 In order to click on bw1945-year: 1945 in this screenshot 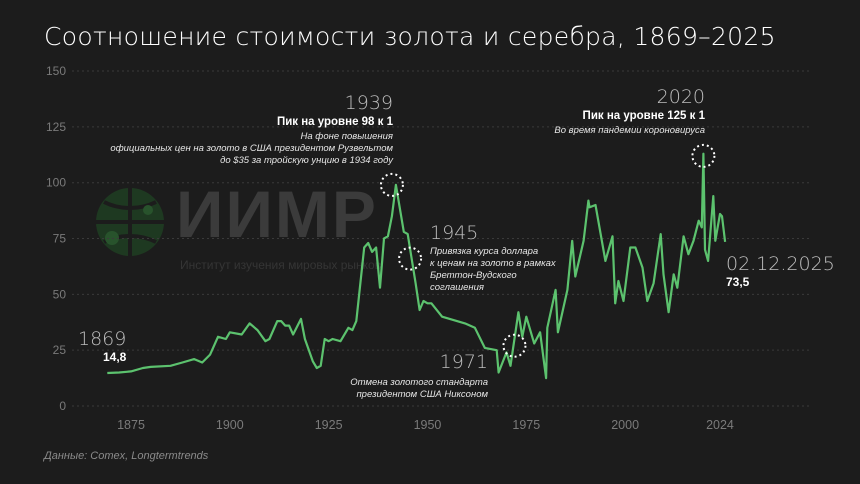, I will do `click(454, 233)`.